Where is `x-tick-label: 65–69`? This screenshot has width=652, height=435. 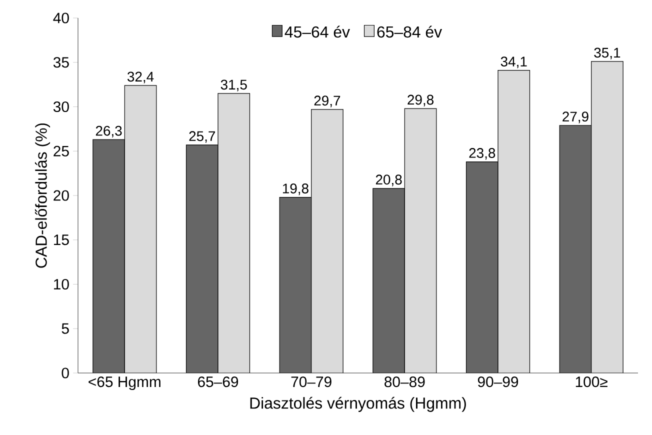
x-tick-label: 65–69 is located at coordinates (218, 382).